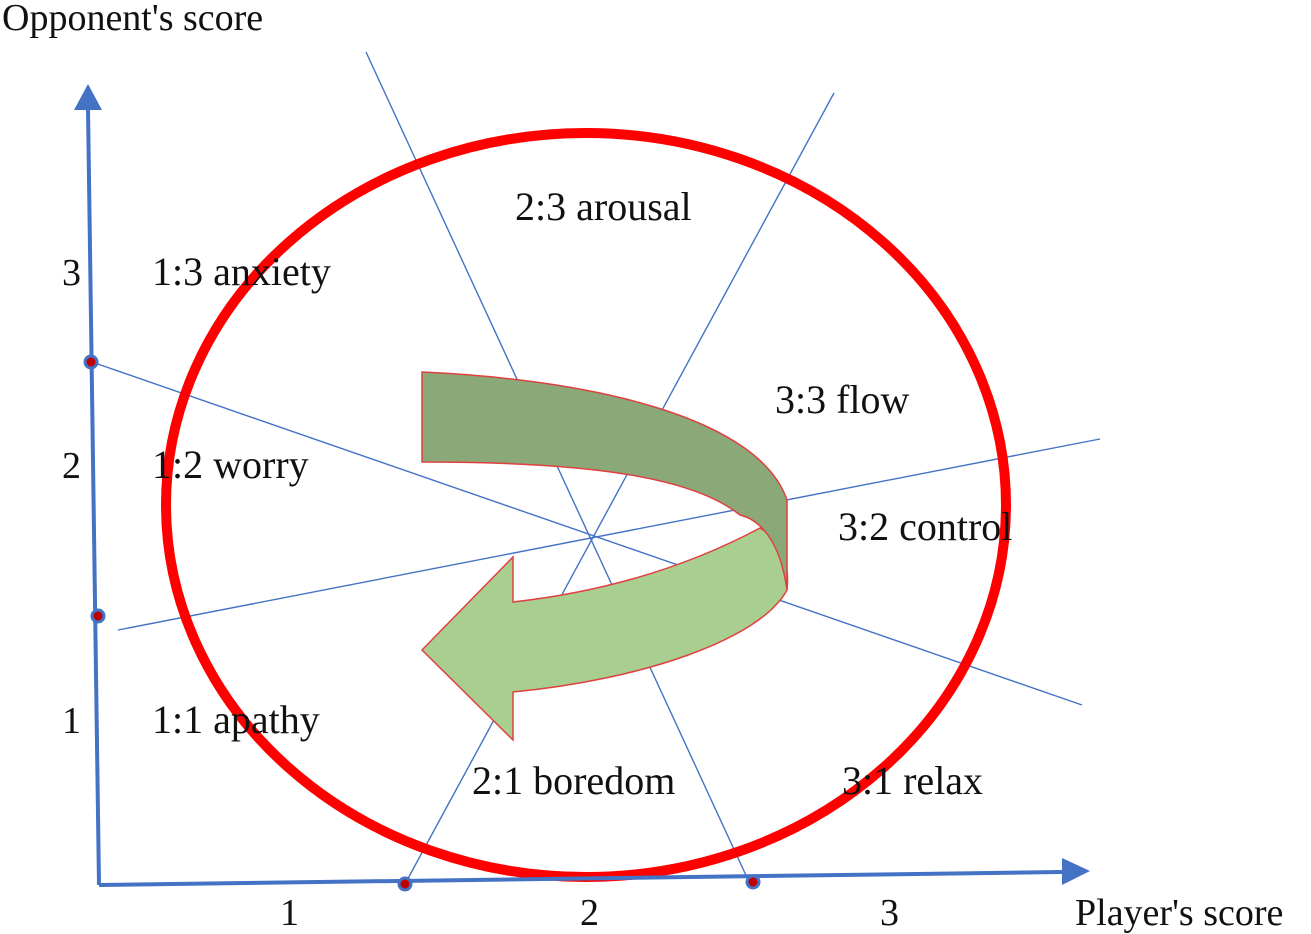 This screenshot has height=934, width=1311. Describe the element at coordinates (603, 206) in the screenshot. I see `region-label-arousal: 2:3 arousal` at that location.